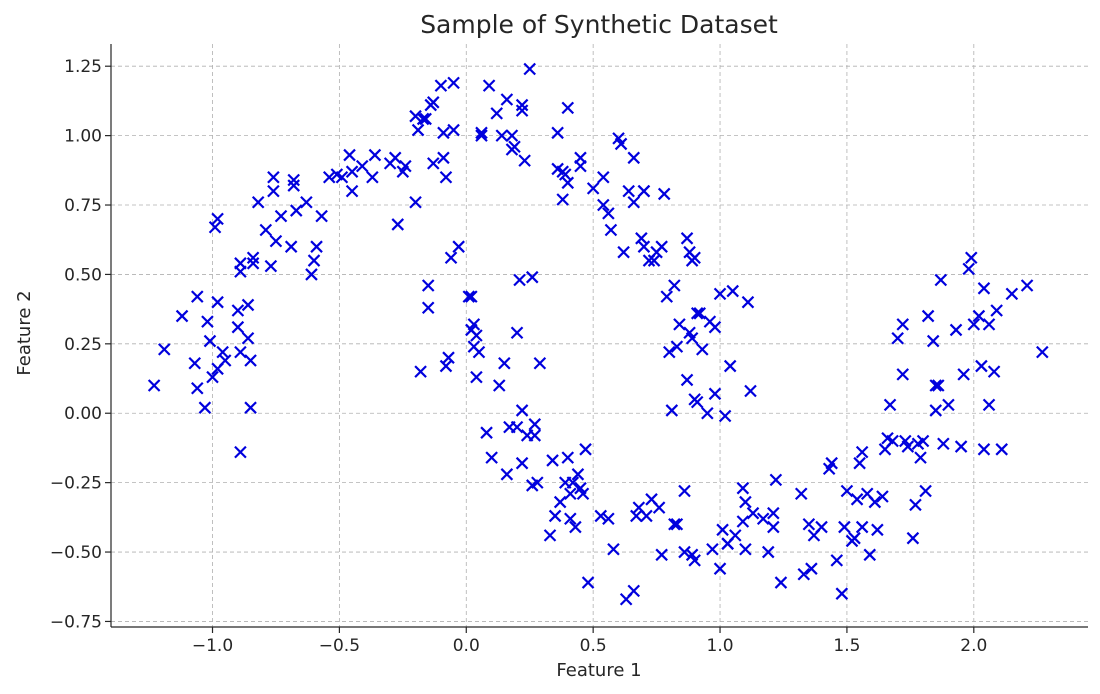 Image resolution: width=1100 pixels, height=694 pixels. What do you see at coordinates (76, 553) in the screenshot?
I see `y-tick-label: −0.50` at bounding box center [76, 553].